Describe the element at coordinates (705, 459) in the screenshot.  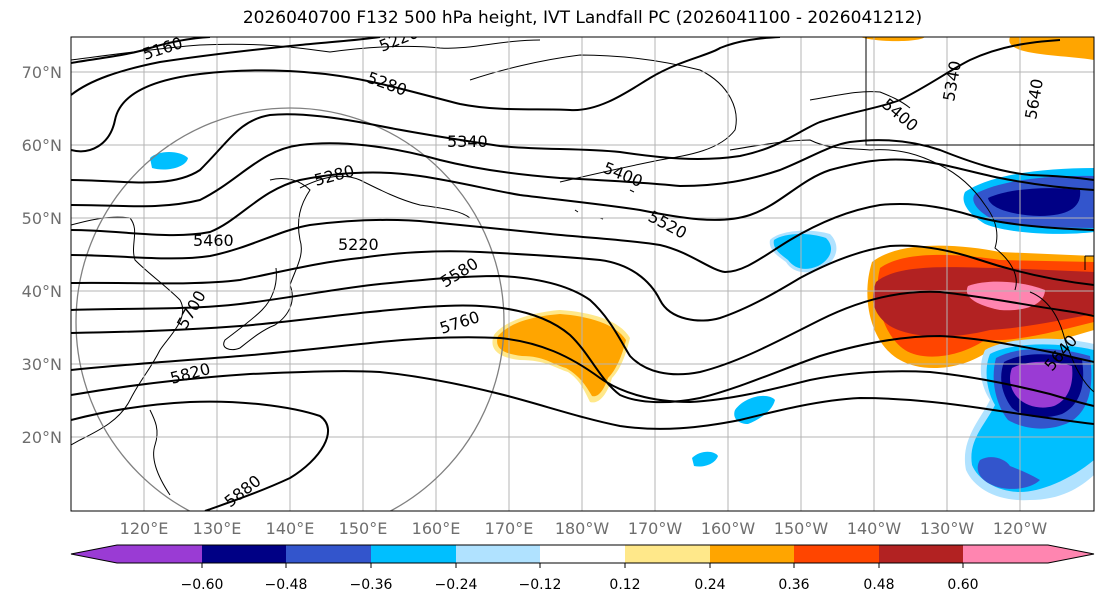
I see `shade-negative-hawaii-small` at that location.